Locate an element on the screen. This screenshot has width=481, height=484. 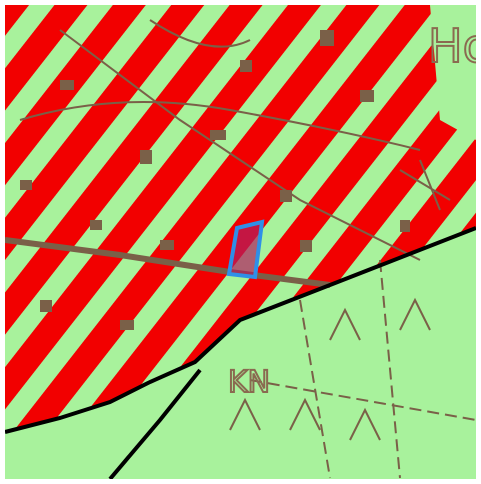
selected-parcel is located at coordinates (245, 249).